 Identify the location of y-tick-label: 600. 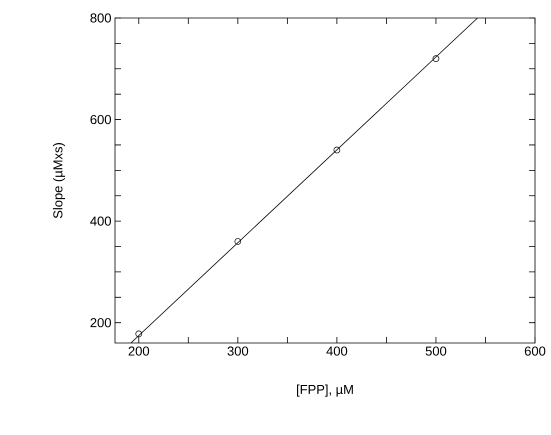
(100, 119).